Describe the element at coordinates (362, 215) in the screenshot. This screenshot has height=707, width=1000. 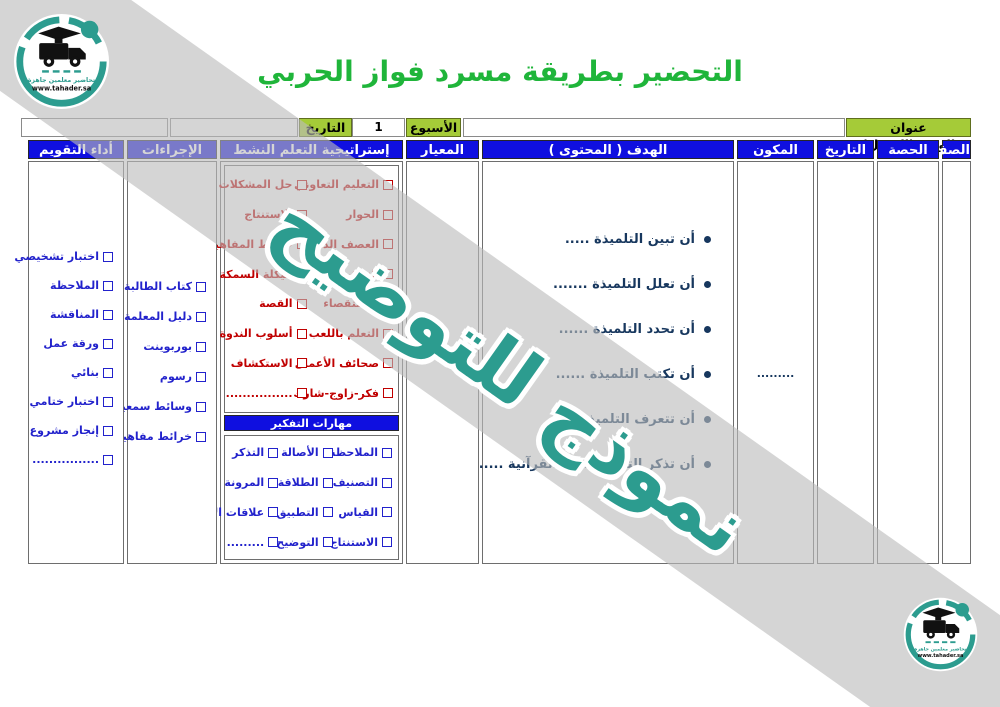
I see `item-label: الحوار` at that location.